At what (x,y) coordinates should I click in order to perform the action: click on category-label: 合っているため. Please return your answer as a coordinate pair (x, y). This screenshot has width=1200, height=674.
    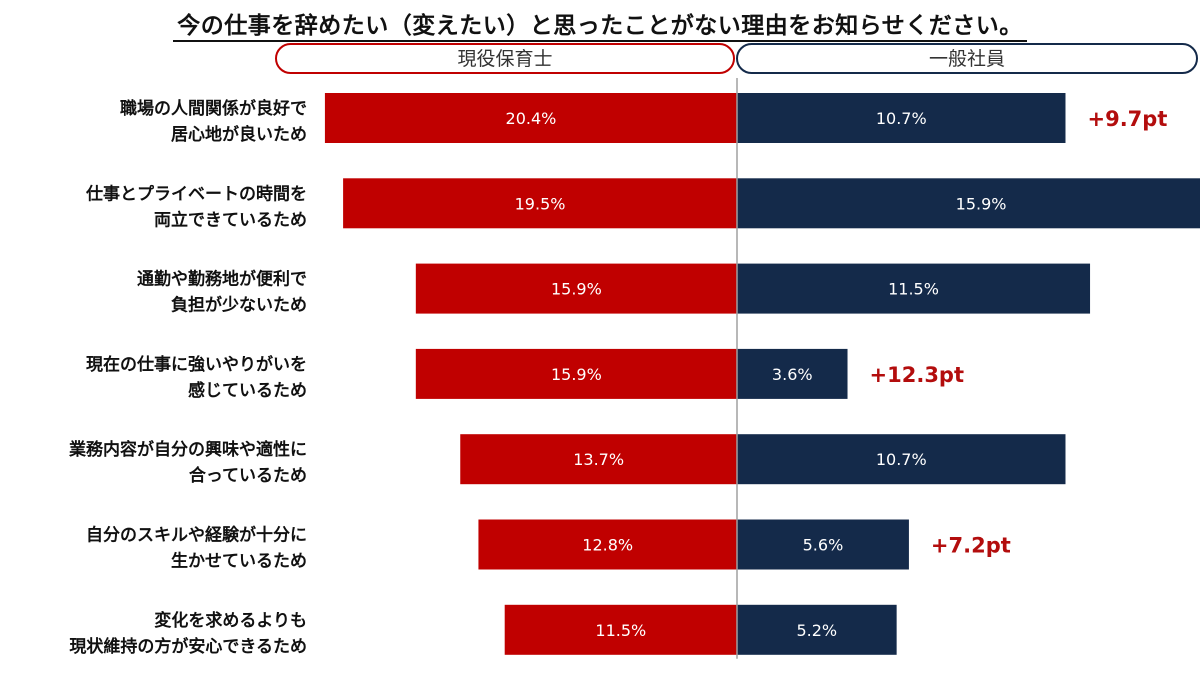
    Looking at the image, I should click on (248, 475).